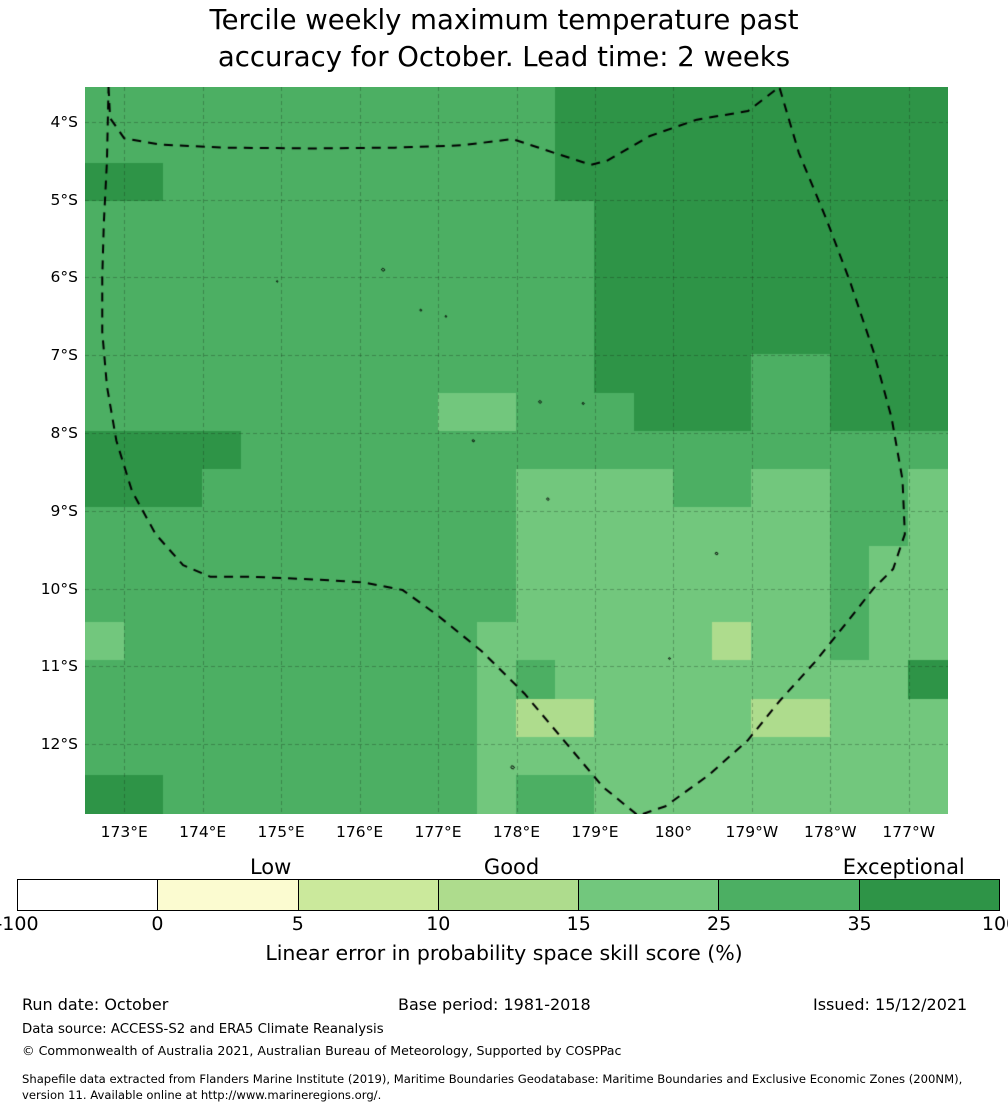 The image size is (1008, 1110). Describe the element at coordinates (59, 666) in the screenshot. I see `latitude-tick-label: 11°S` at that location.